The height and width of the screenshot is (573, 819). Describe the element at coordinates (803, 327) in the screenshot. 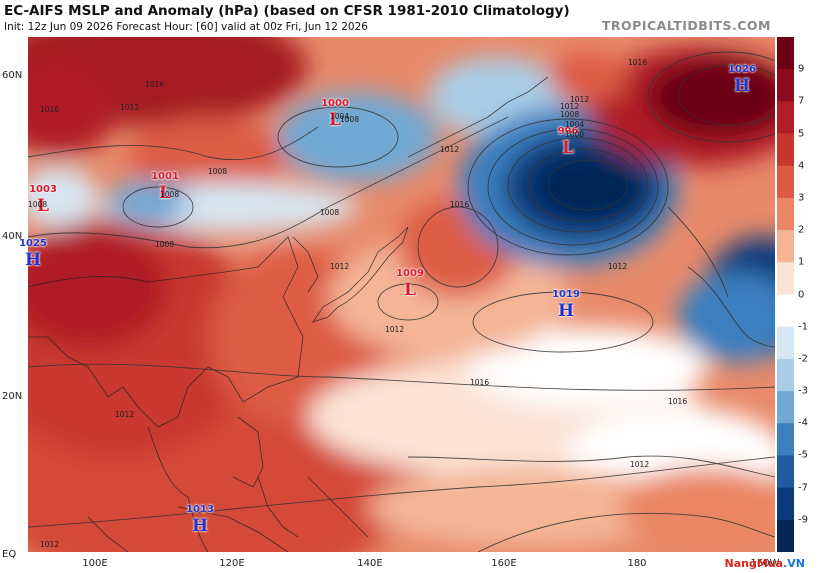

I see `colorbar-label: -1` at that location.